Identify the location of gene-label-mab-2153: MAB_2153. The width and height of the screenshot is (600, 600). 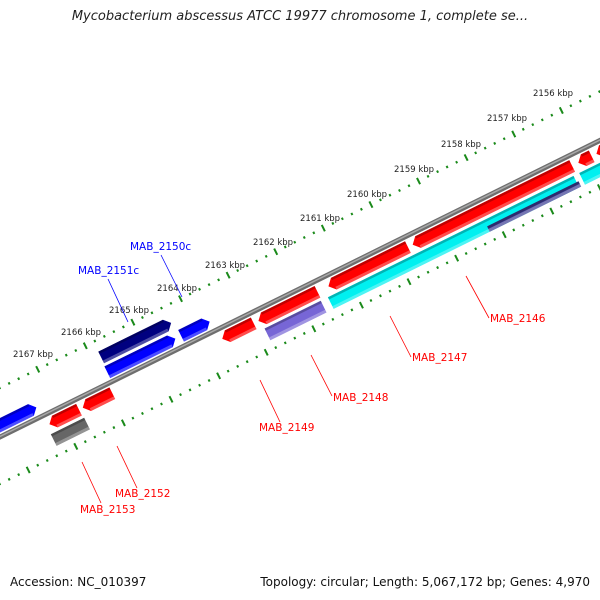
(107, 510).